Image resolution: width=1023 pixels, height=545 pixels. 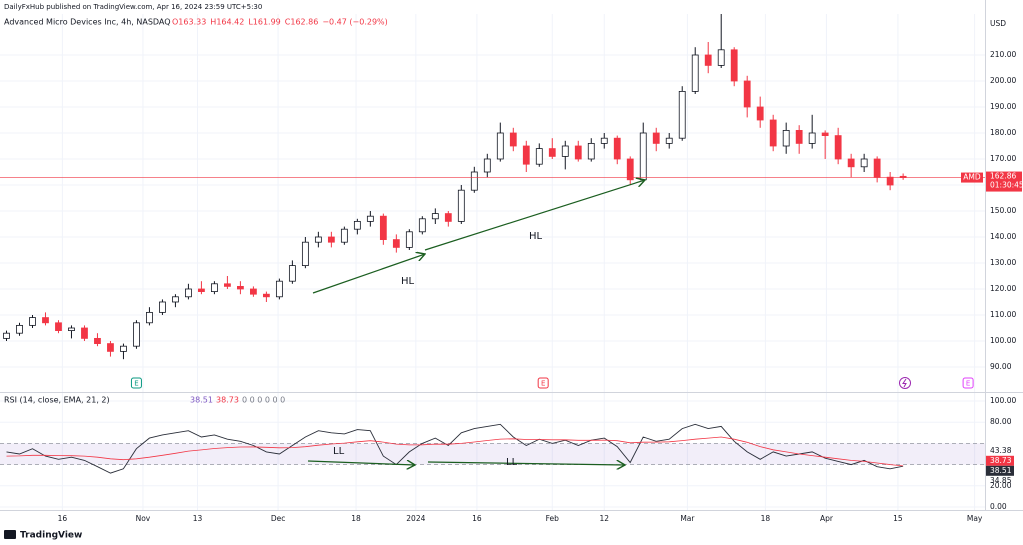 I want to click on annotation: LL, so click(x=339, y=451).